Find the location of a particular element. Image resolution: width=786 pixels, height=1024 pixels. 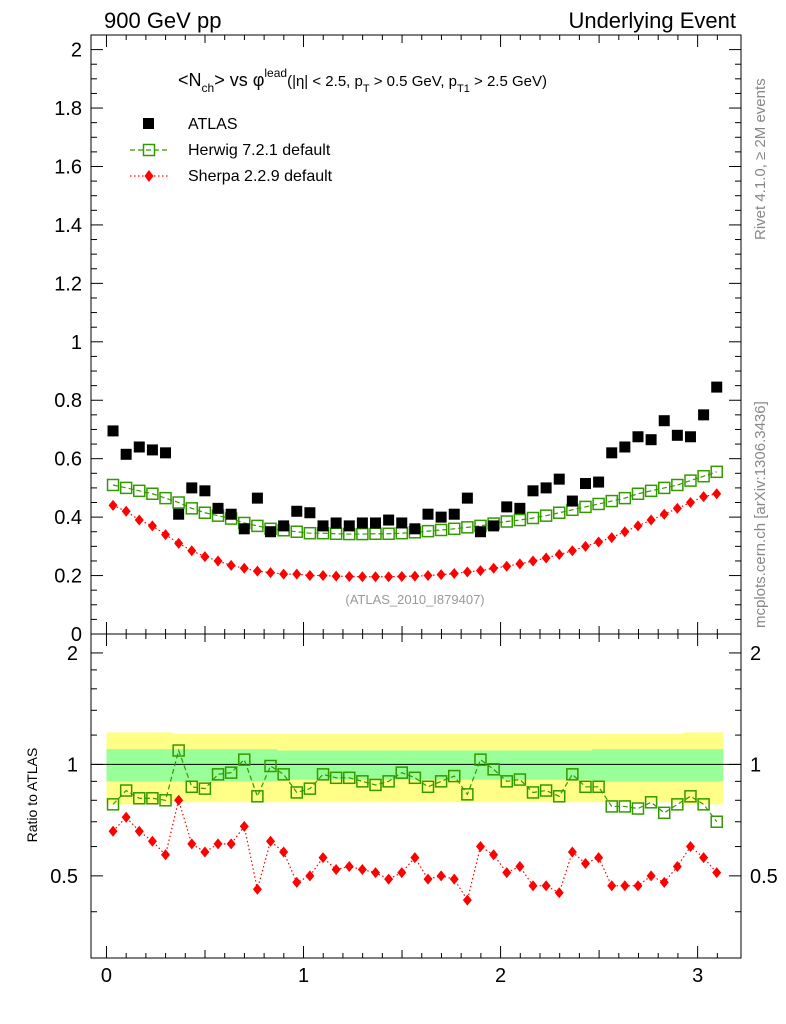

y-tick-label: 2 is located at coordinates (76, 51).